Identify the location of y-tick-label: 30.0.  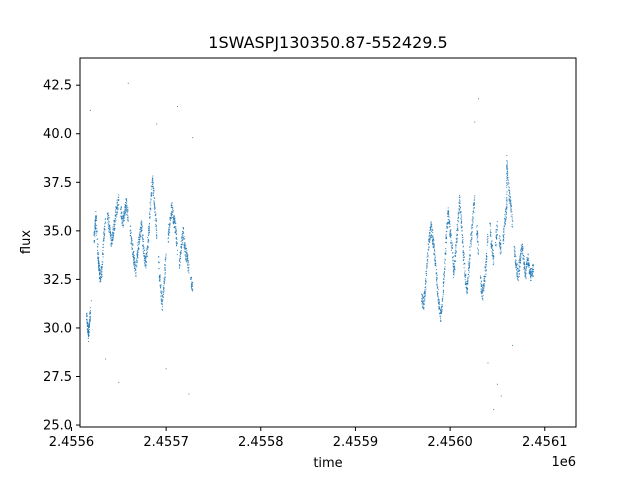
(57, 328).